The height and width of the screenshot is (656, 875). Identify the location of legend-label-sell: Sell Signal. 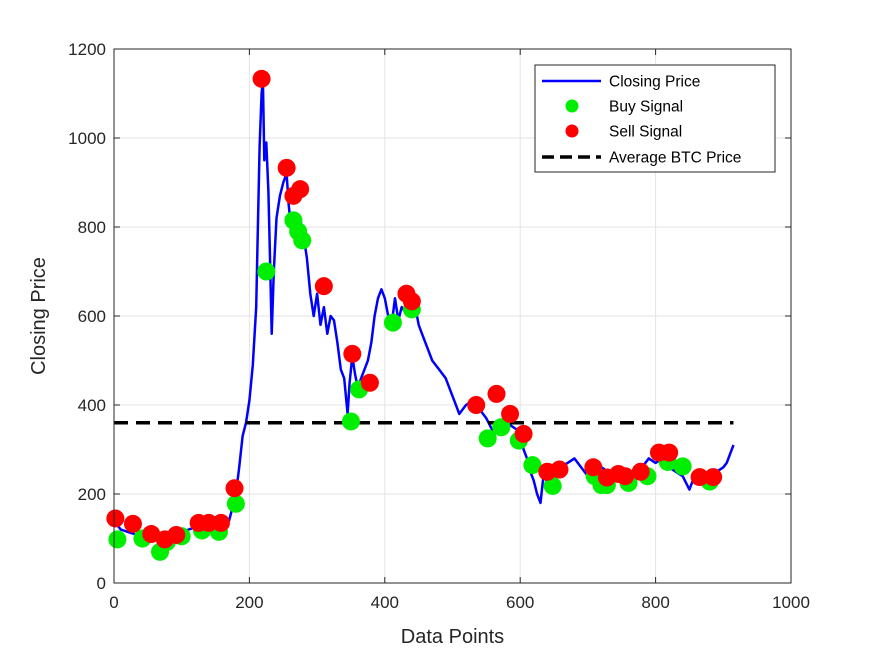
(645, 132).